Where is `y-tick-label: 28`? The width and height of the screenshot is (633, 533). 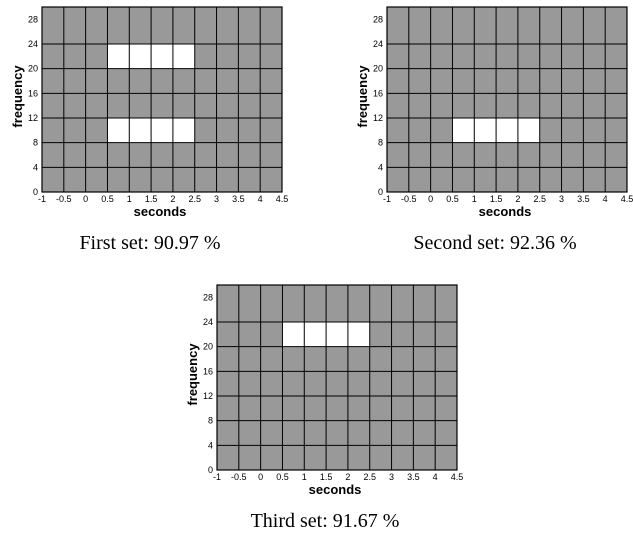 y-tick-label: 28 is located at coordinates (208, 297).